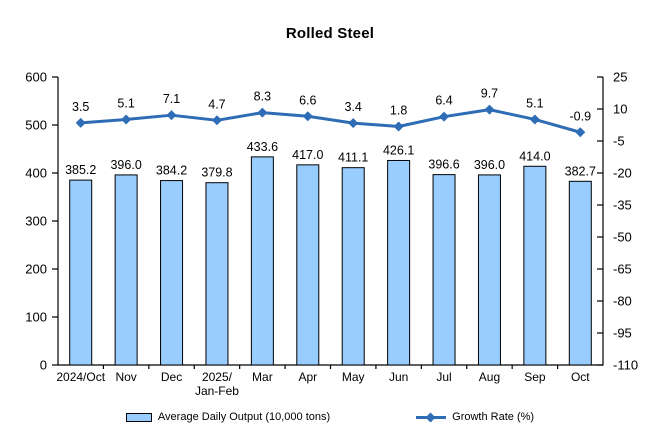 This screenshot has height=440, width=660. What do you see at coordinates (217, 377) in the screenshot?
I see `category-label: 2025/` at bounding box center [217, 377].